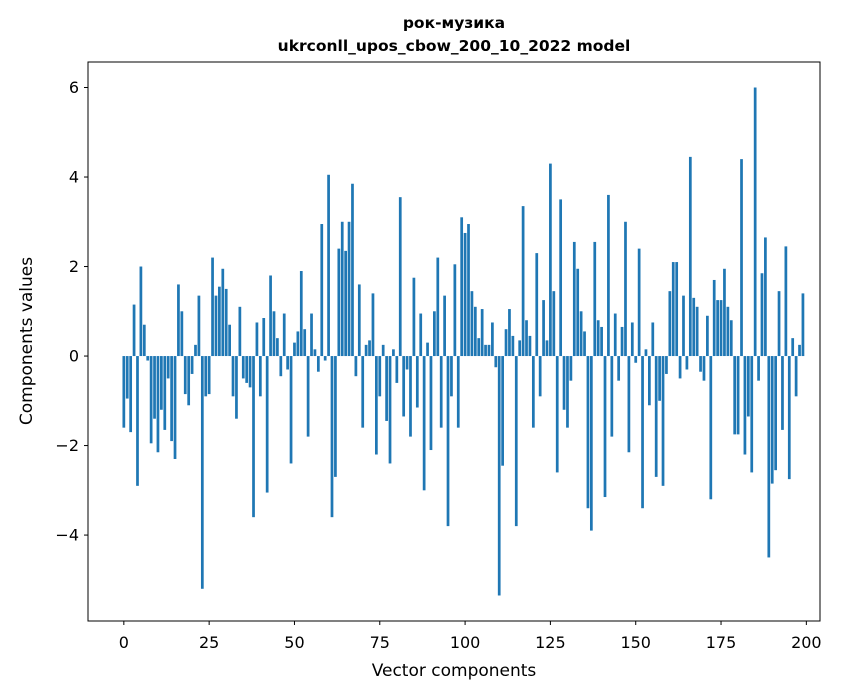 This screenshot has width=847, height=696. What do you see at coordinates (74, 266) in the screenshot?
I see `y-tick-label: 2` at bounding box center [74, 266].